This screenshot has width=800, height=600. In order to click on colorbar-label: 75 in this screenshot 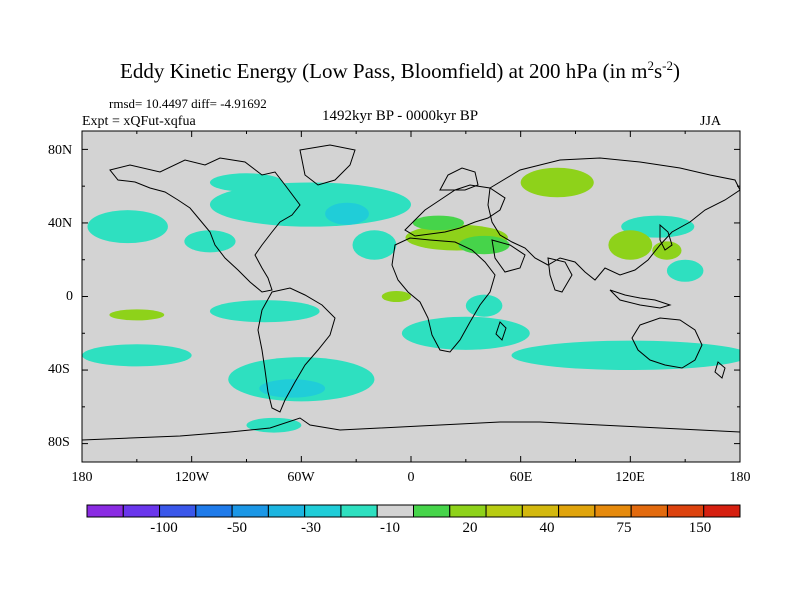, I will do `click(624, 528)`.